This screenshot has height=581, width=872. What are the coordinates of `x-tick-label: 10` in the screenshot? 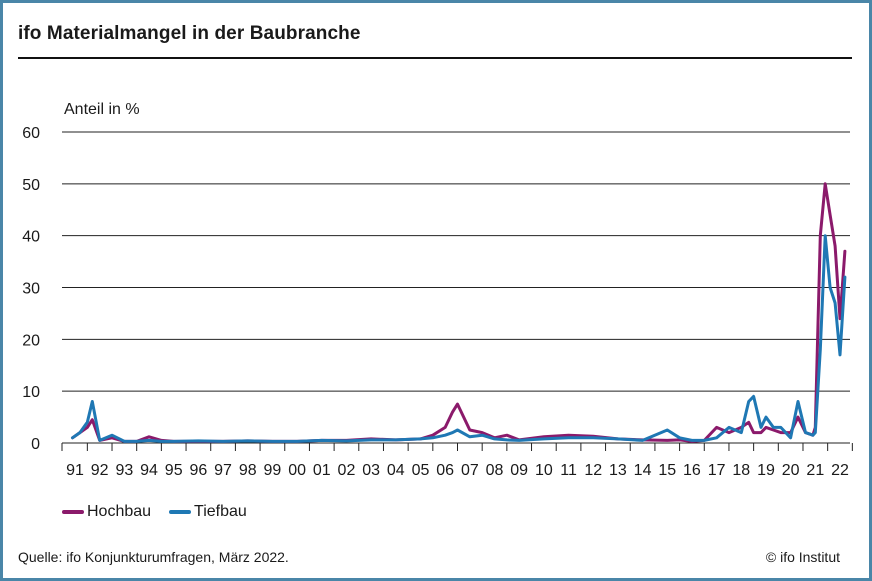 It's located at (544, 470).